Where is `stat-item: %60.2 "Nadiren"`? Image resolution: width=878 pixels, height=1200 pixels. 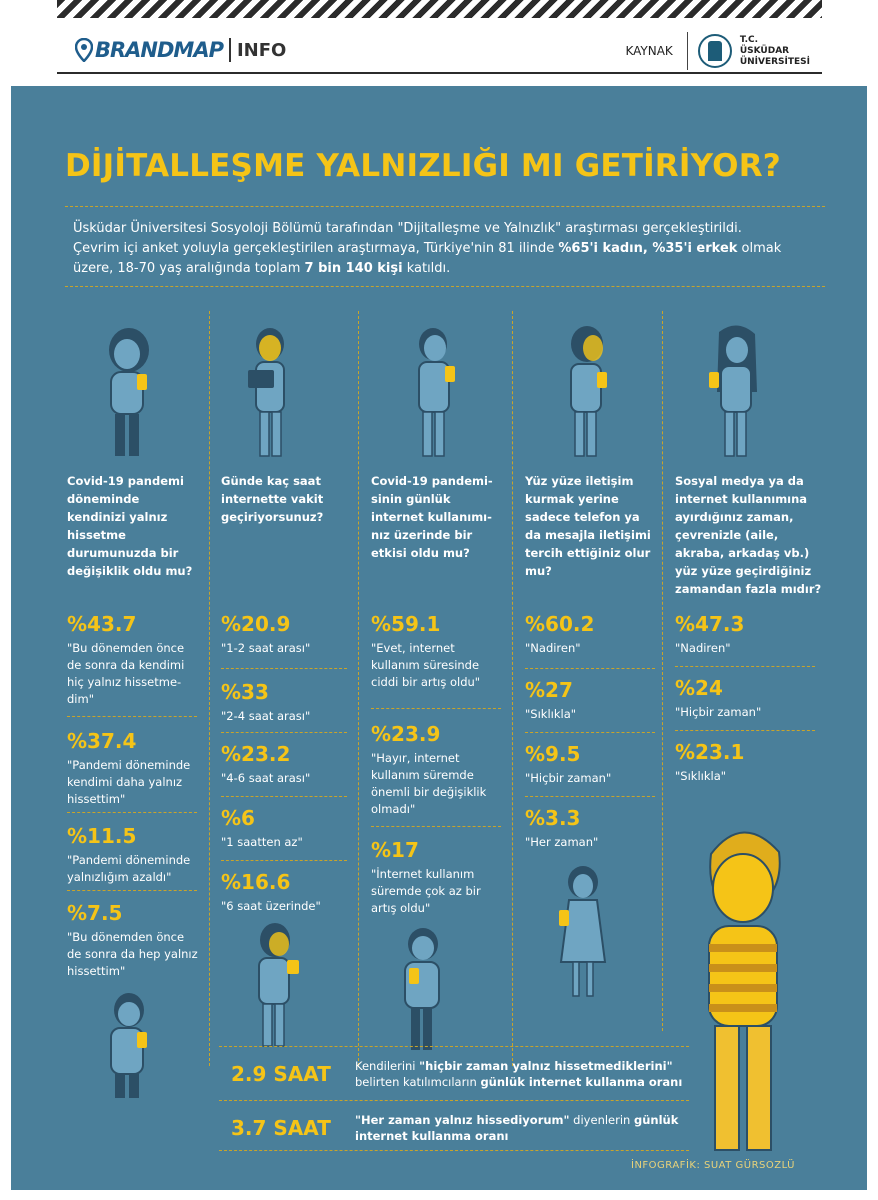
stat-item: %60.2 "Nadiren" is located at coordinates (592, 634).